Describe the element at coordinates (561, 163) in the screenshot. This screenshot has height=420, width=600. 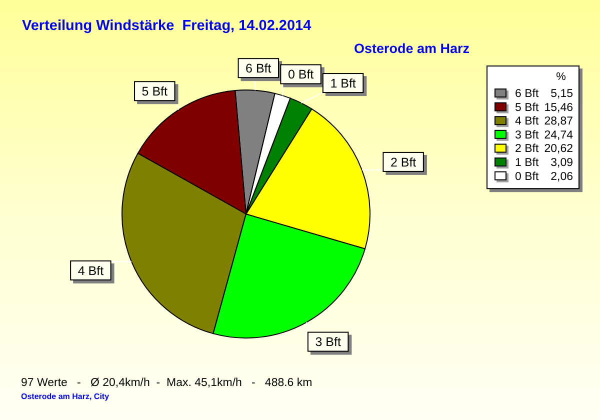
I see `data-label: 3,09` at that location.